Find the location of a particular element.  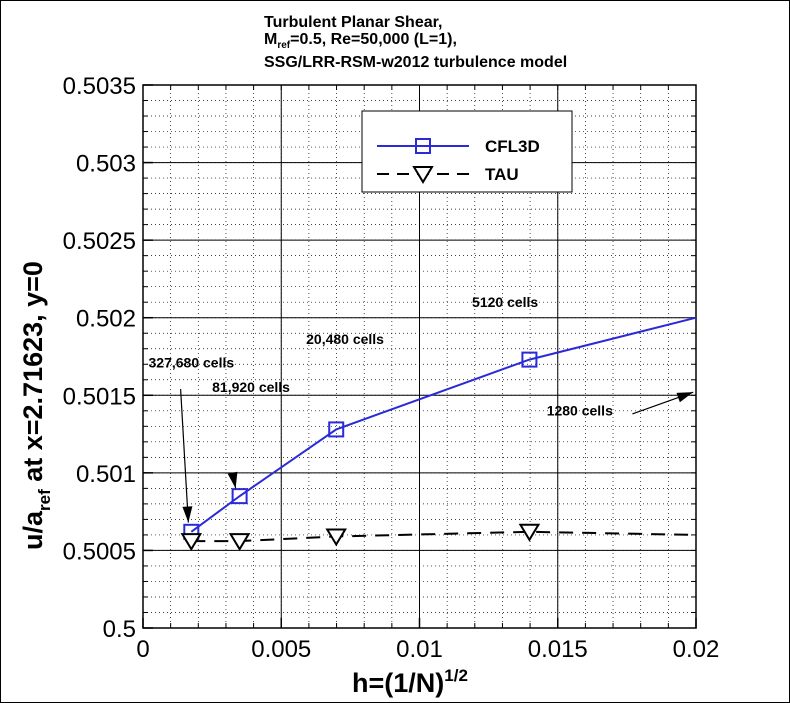

x-axis-label-sup: 1/2 is located at coordinates (456, 675).